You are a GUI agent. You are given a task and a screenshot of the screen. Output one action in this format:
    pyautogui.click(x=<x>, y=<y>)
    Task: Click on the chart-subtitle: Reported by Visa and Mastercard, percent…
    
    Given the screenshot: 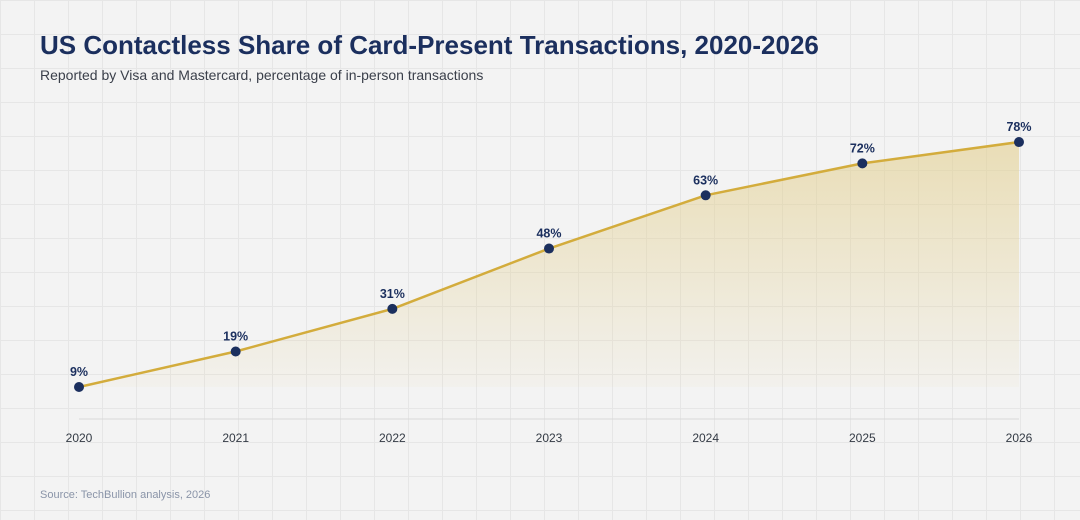 What is the action you would take?
    pyautogui.click(x=262, y=75)
    